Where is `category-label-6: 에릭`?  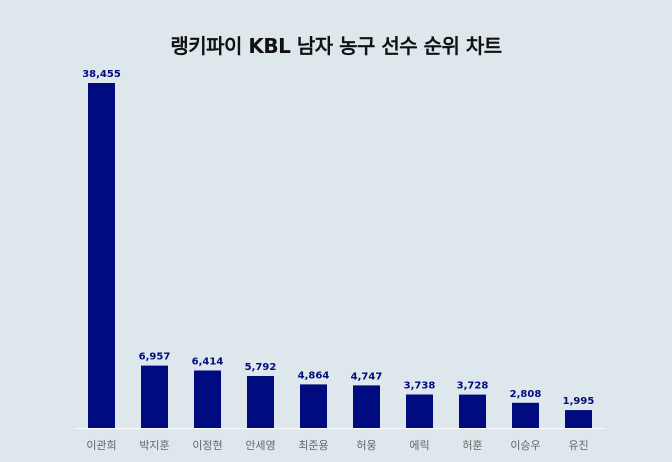
category-label-6: 에릭 is located at coordinates (419, 445).